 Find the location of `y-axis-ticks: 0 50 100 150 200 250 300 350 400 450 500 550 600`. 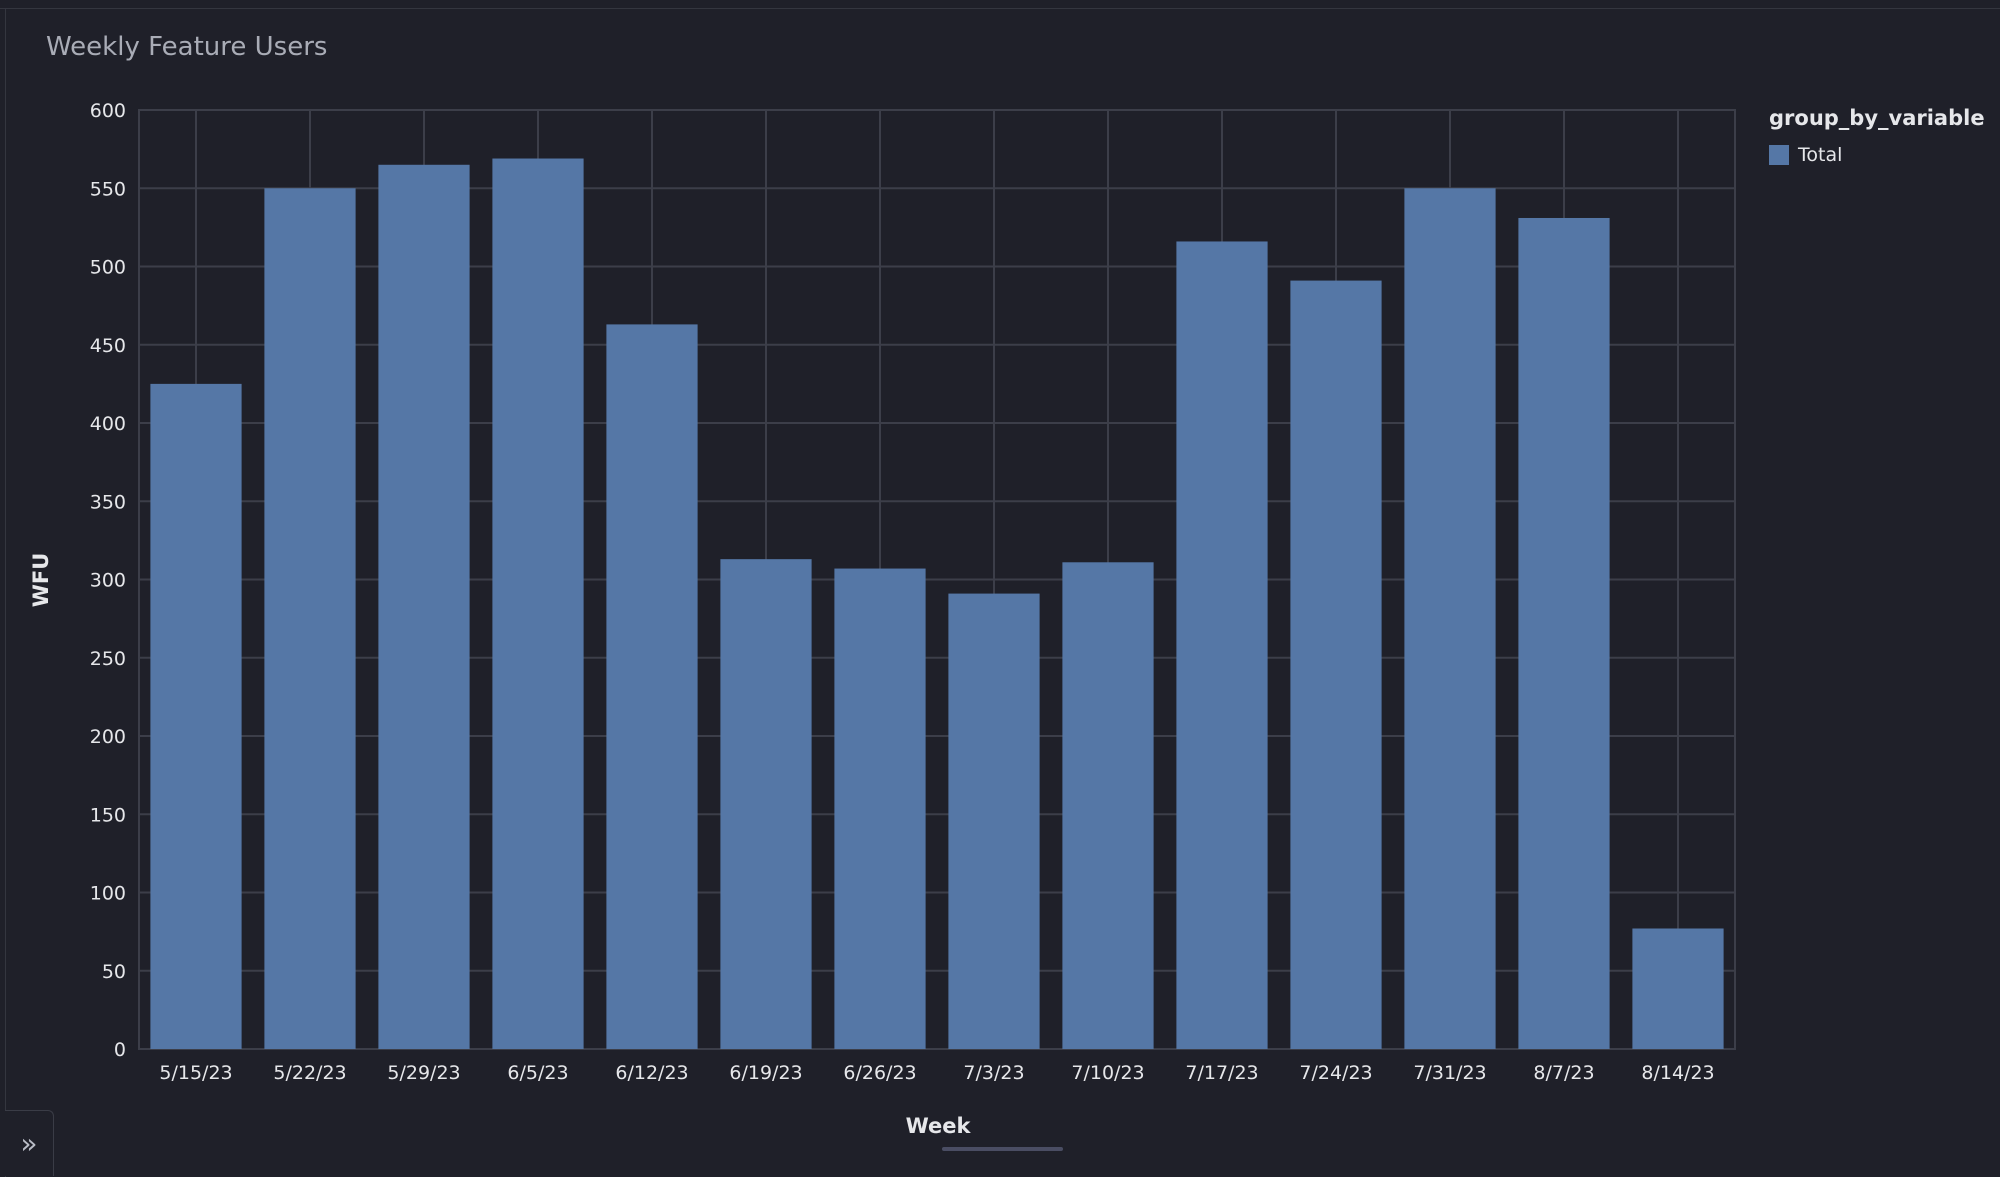

y-axis-ticks: 0 50 100 150 200 250 300 350 400 450 500 550 600 is located at coordinates (108, 580).